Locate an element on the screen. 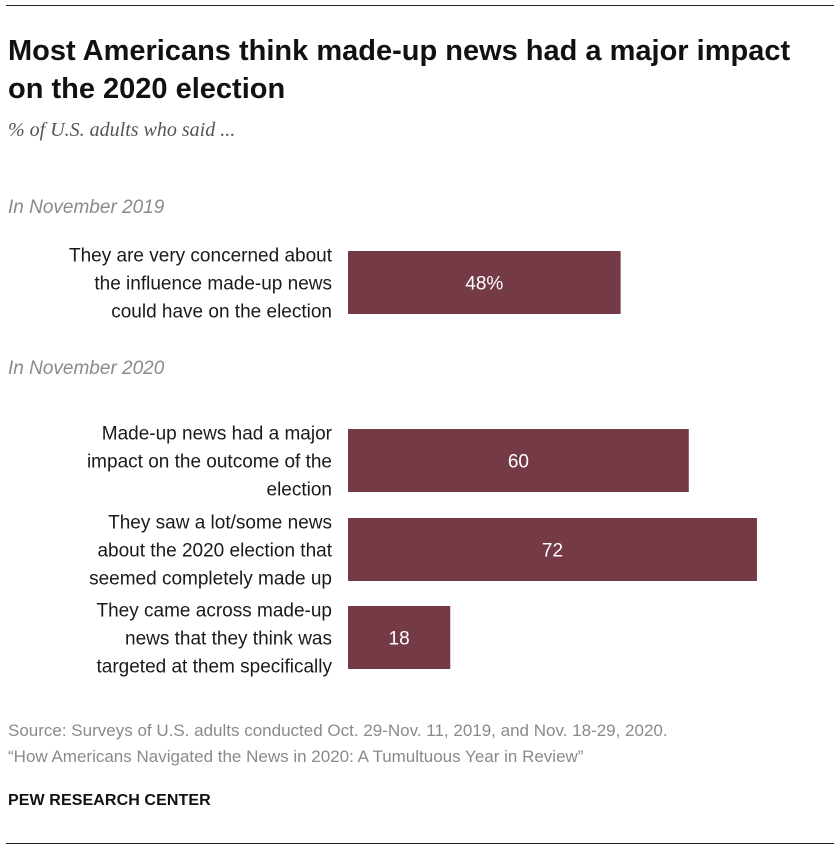  category-label-1-line-2: election is located at coordinates (300, 490).